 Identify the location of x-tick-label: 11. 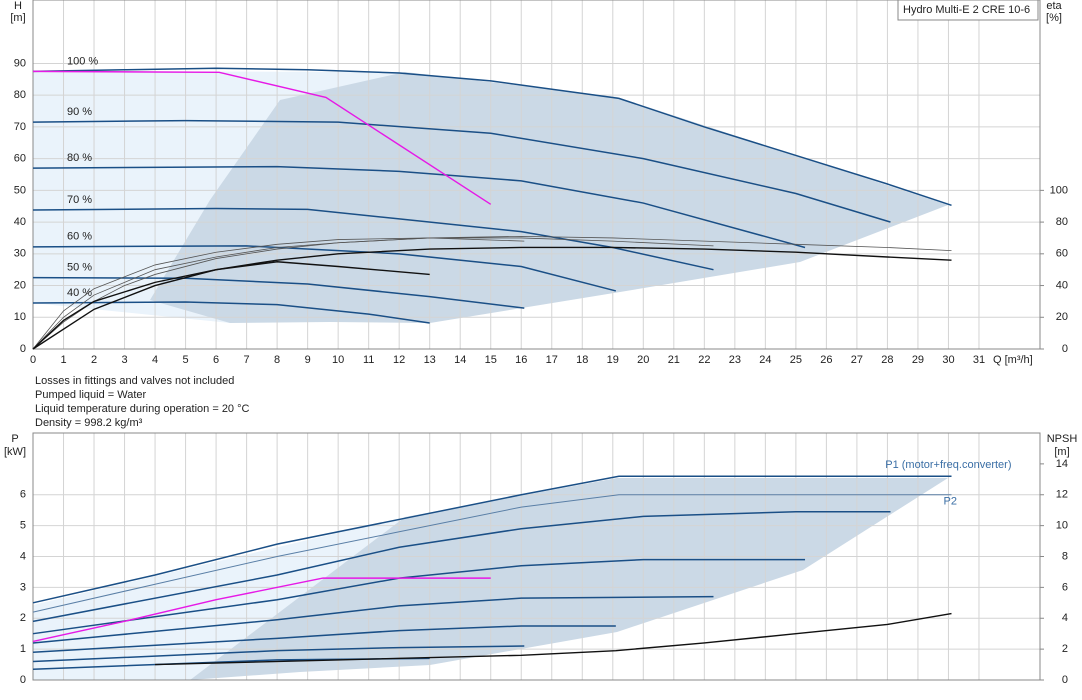
(368, 360).